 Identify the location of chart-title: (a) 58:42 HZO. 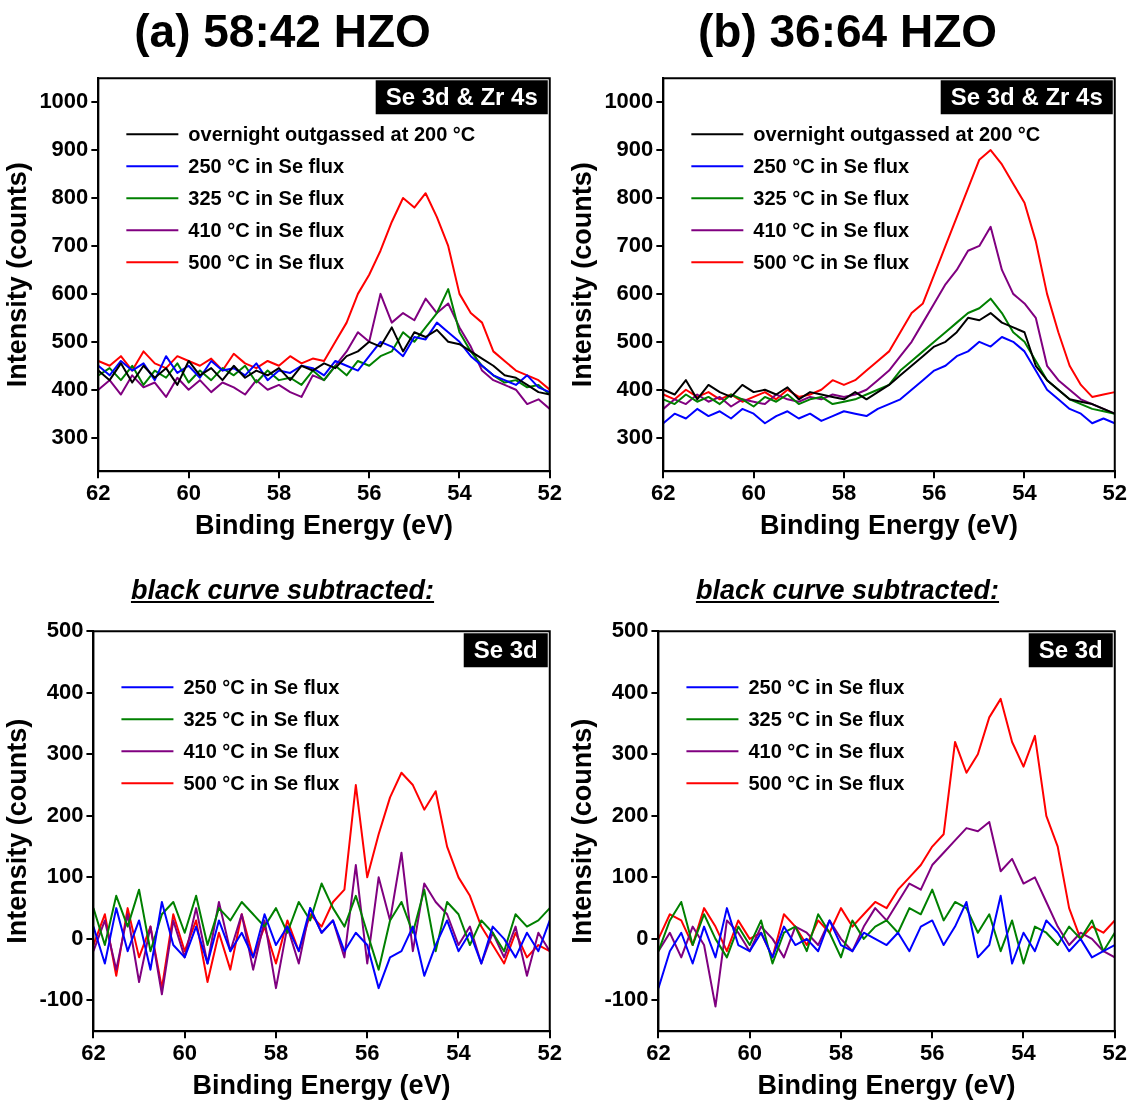
(282, 31).